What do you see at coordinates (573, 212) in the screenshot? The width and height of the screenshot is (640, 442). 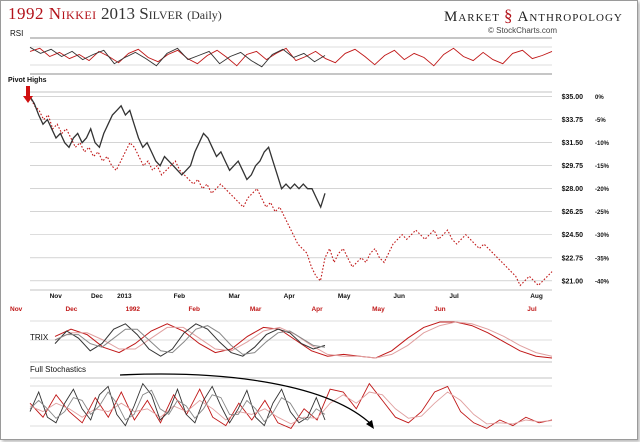 I see `price-axis-label: $26.25` at bounding box center [573, 212].